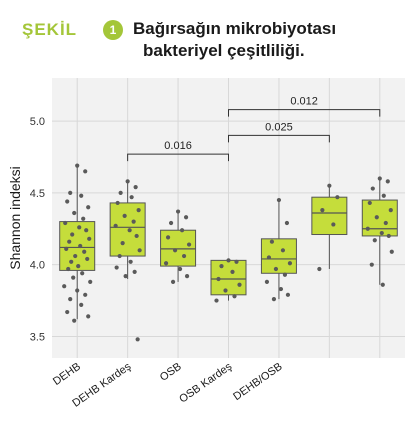 Image resolution: width=415 pixels, height=438 pixels. I want to click on x-tick-label: OSB, so click(171, 372).